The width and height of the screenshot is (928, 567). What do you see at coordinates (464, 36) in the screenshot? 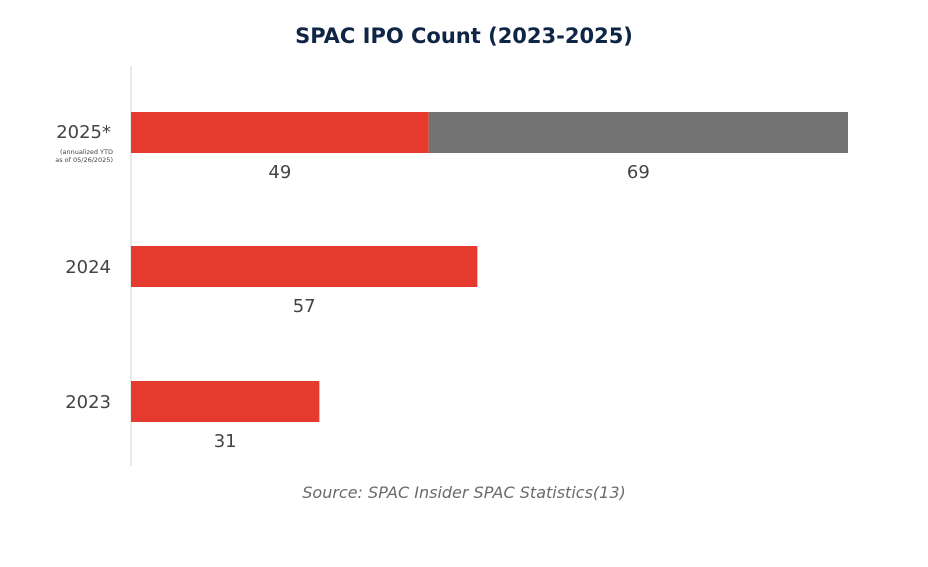
I see `chart-title: SPAC IPO Count (2023-2025)` at bounding box center [464, 36].